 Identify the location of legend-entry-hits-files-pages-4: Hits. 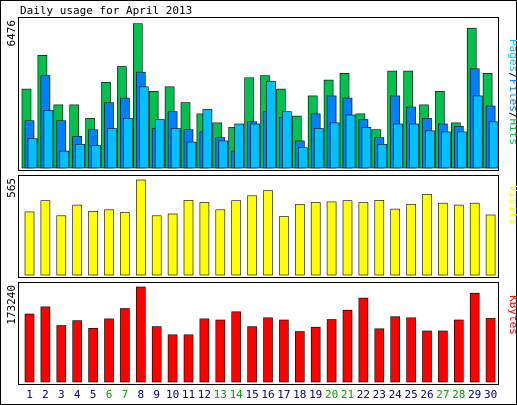
(512, 132).